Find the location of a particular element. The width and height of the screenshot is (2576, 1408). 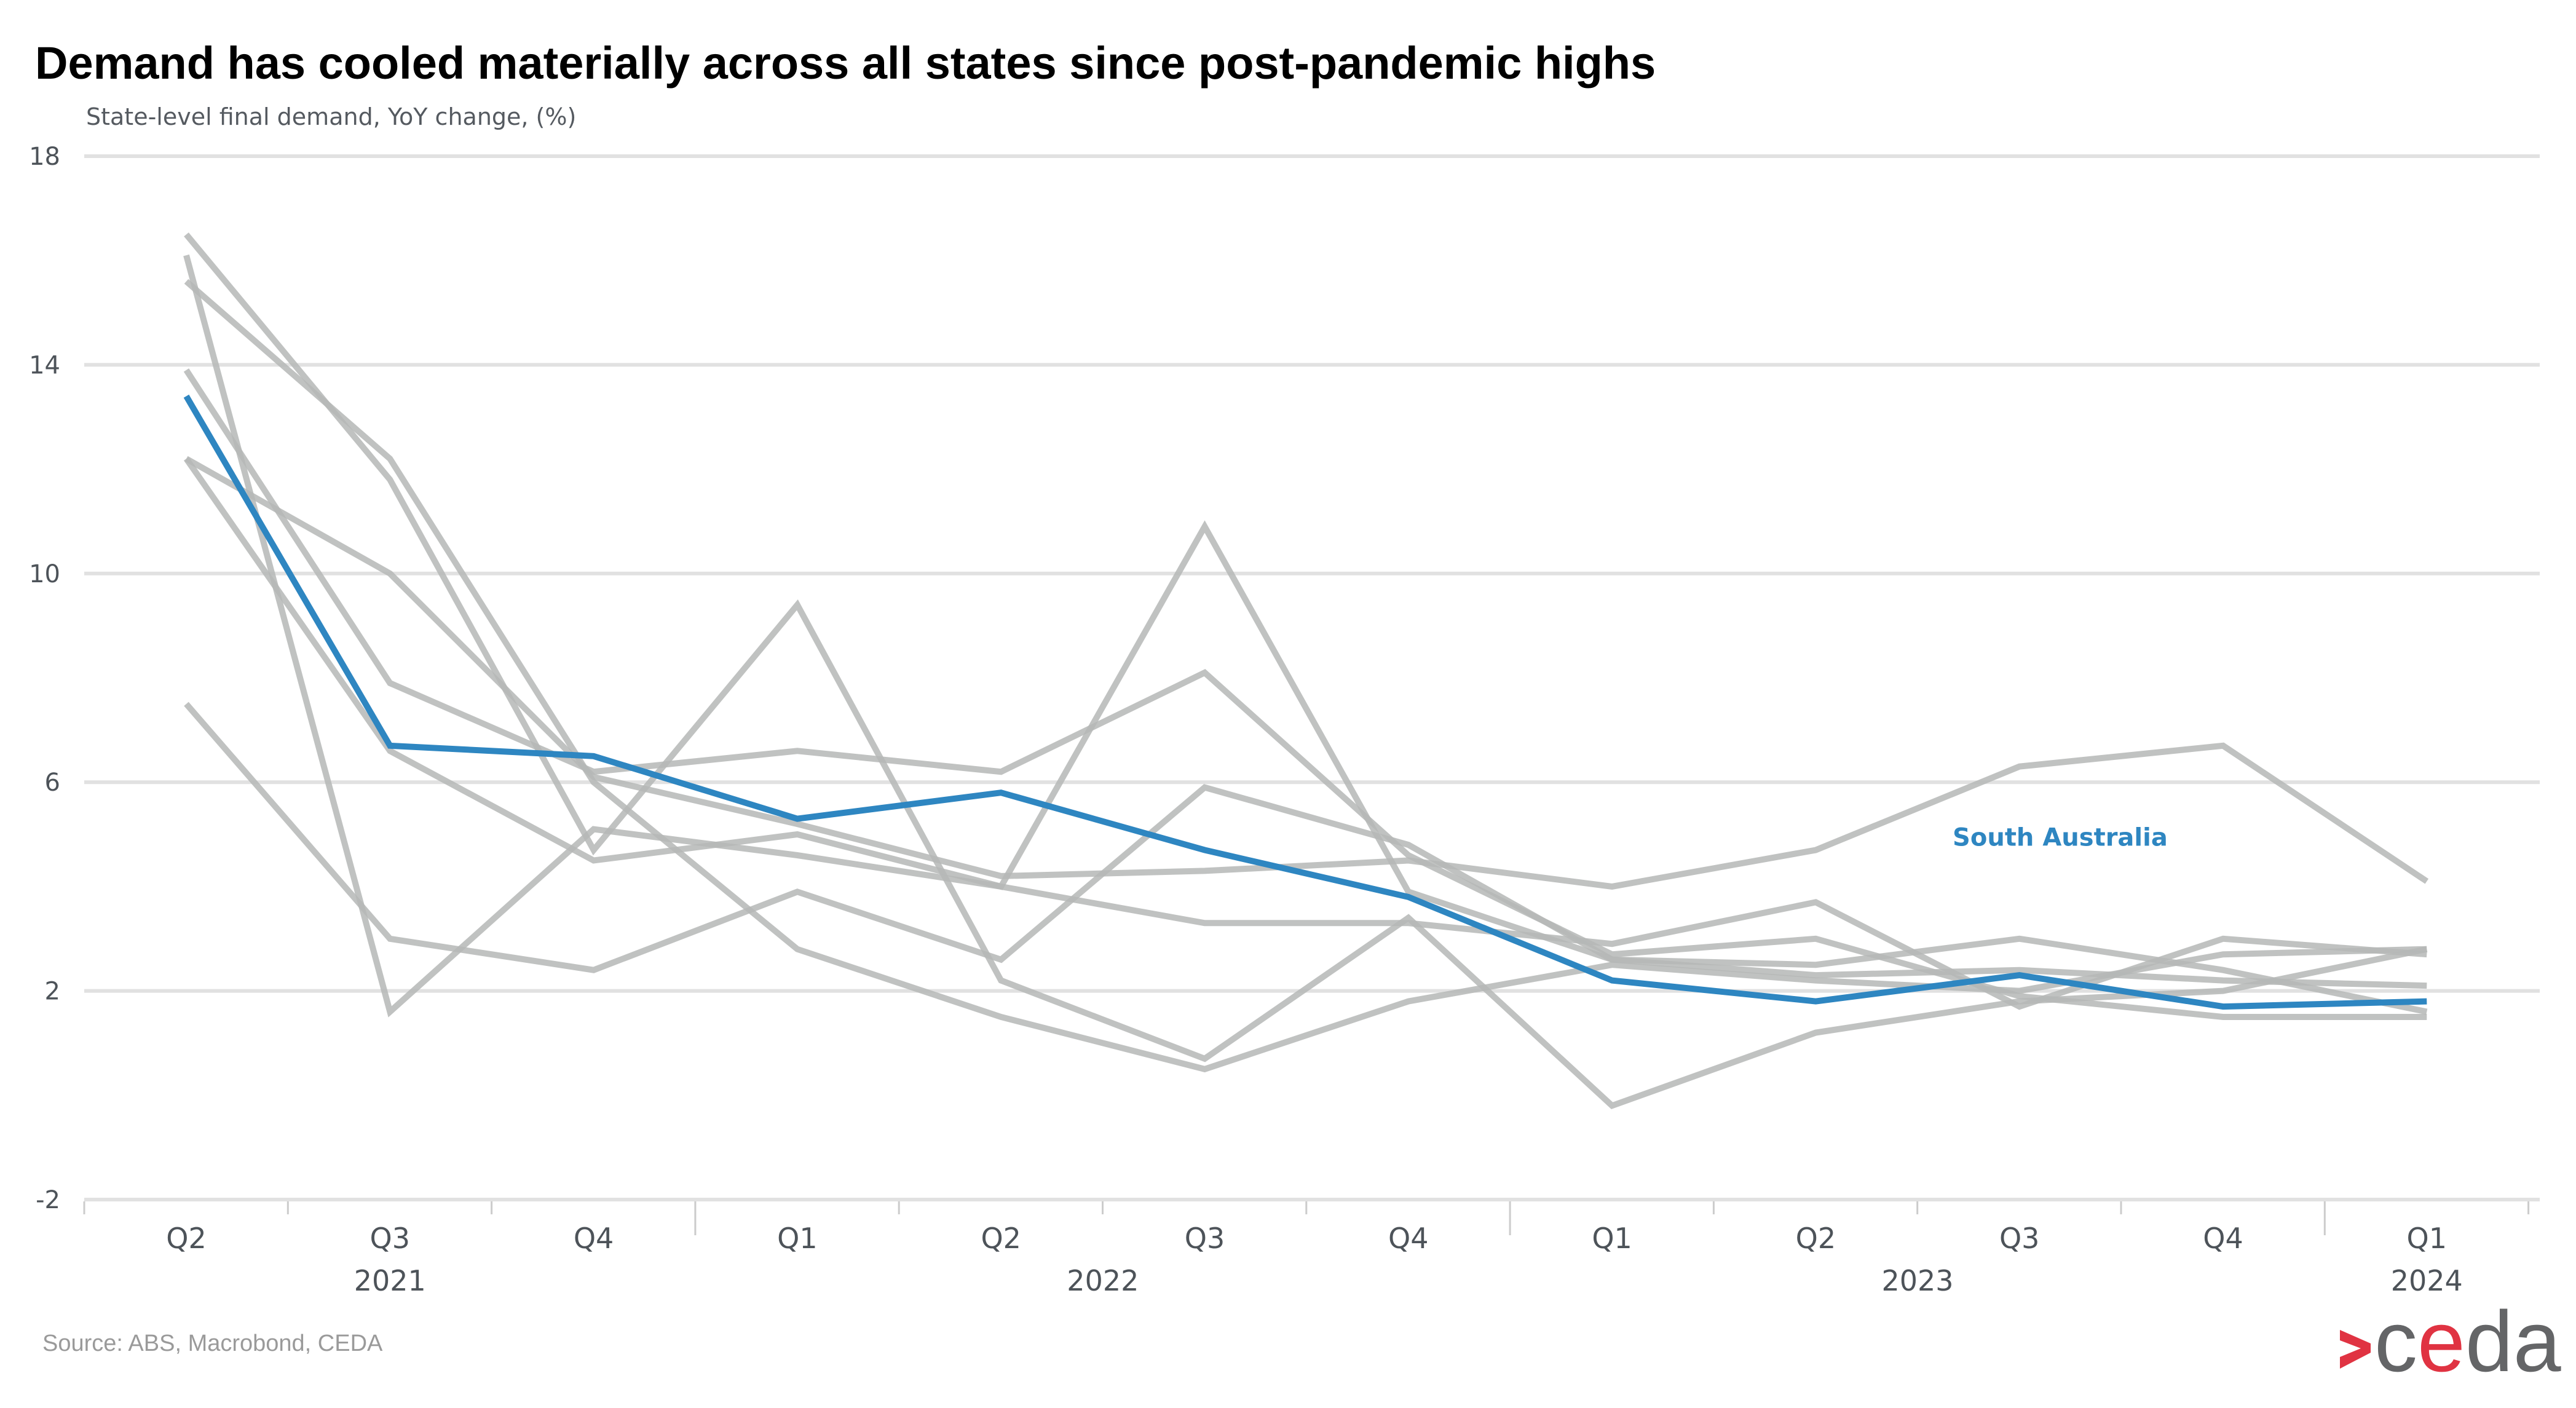

logo-letter-e: e is located at coordinates (2441, 1342).